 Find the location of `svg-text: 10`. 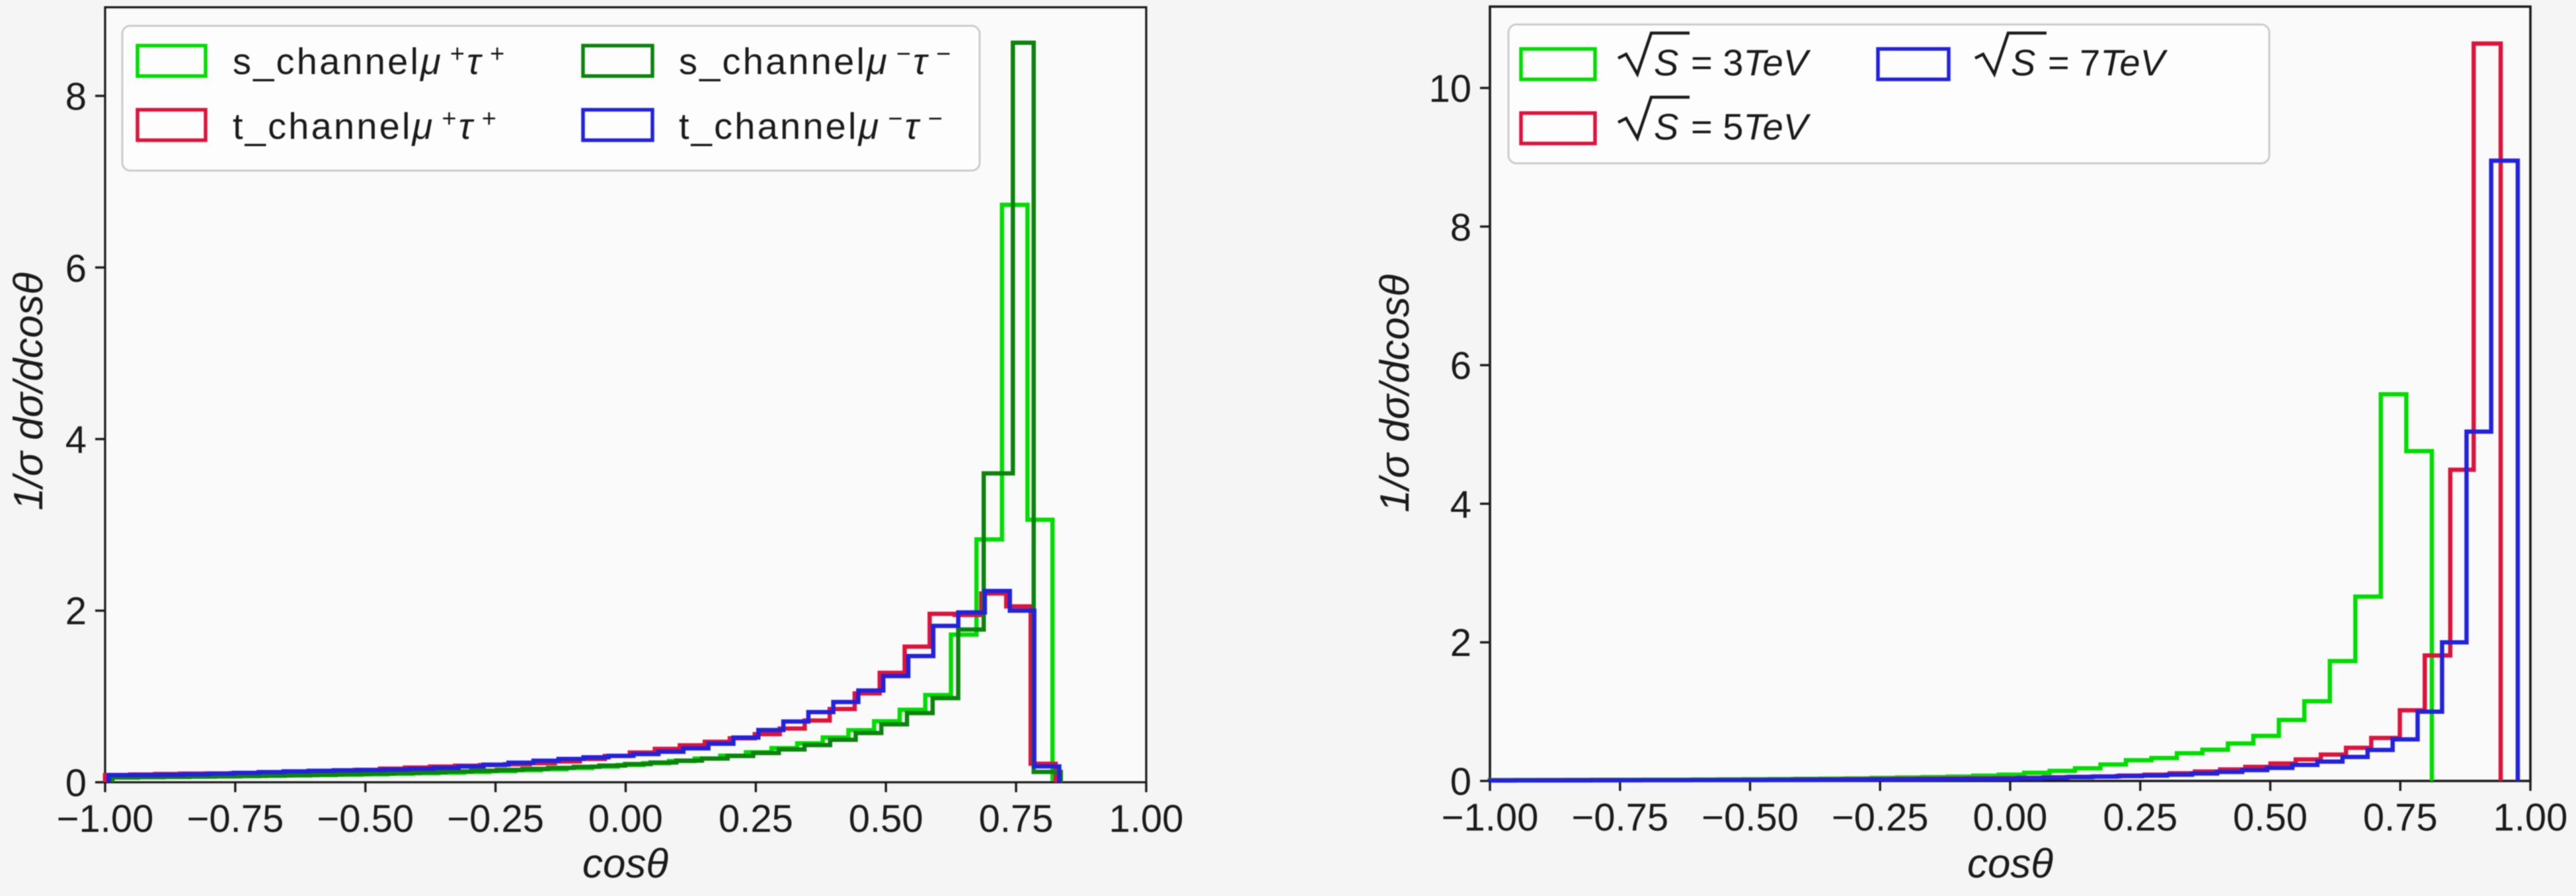

svg-text: 10 is located at coordinates (1449, 89).